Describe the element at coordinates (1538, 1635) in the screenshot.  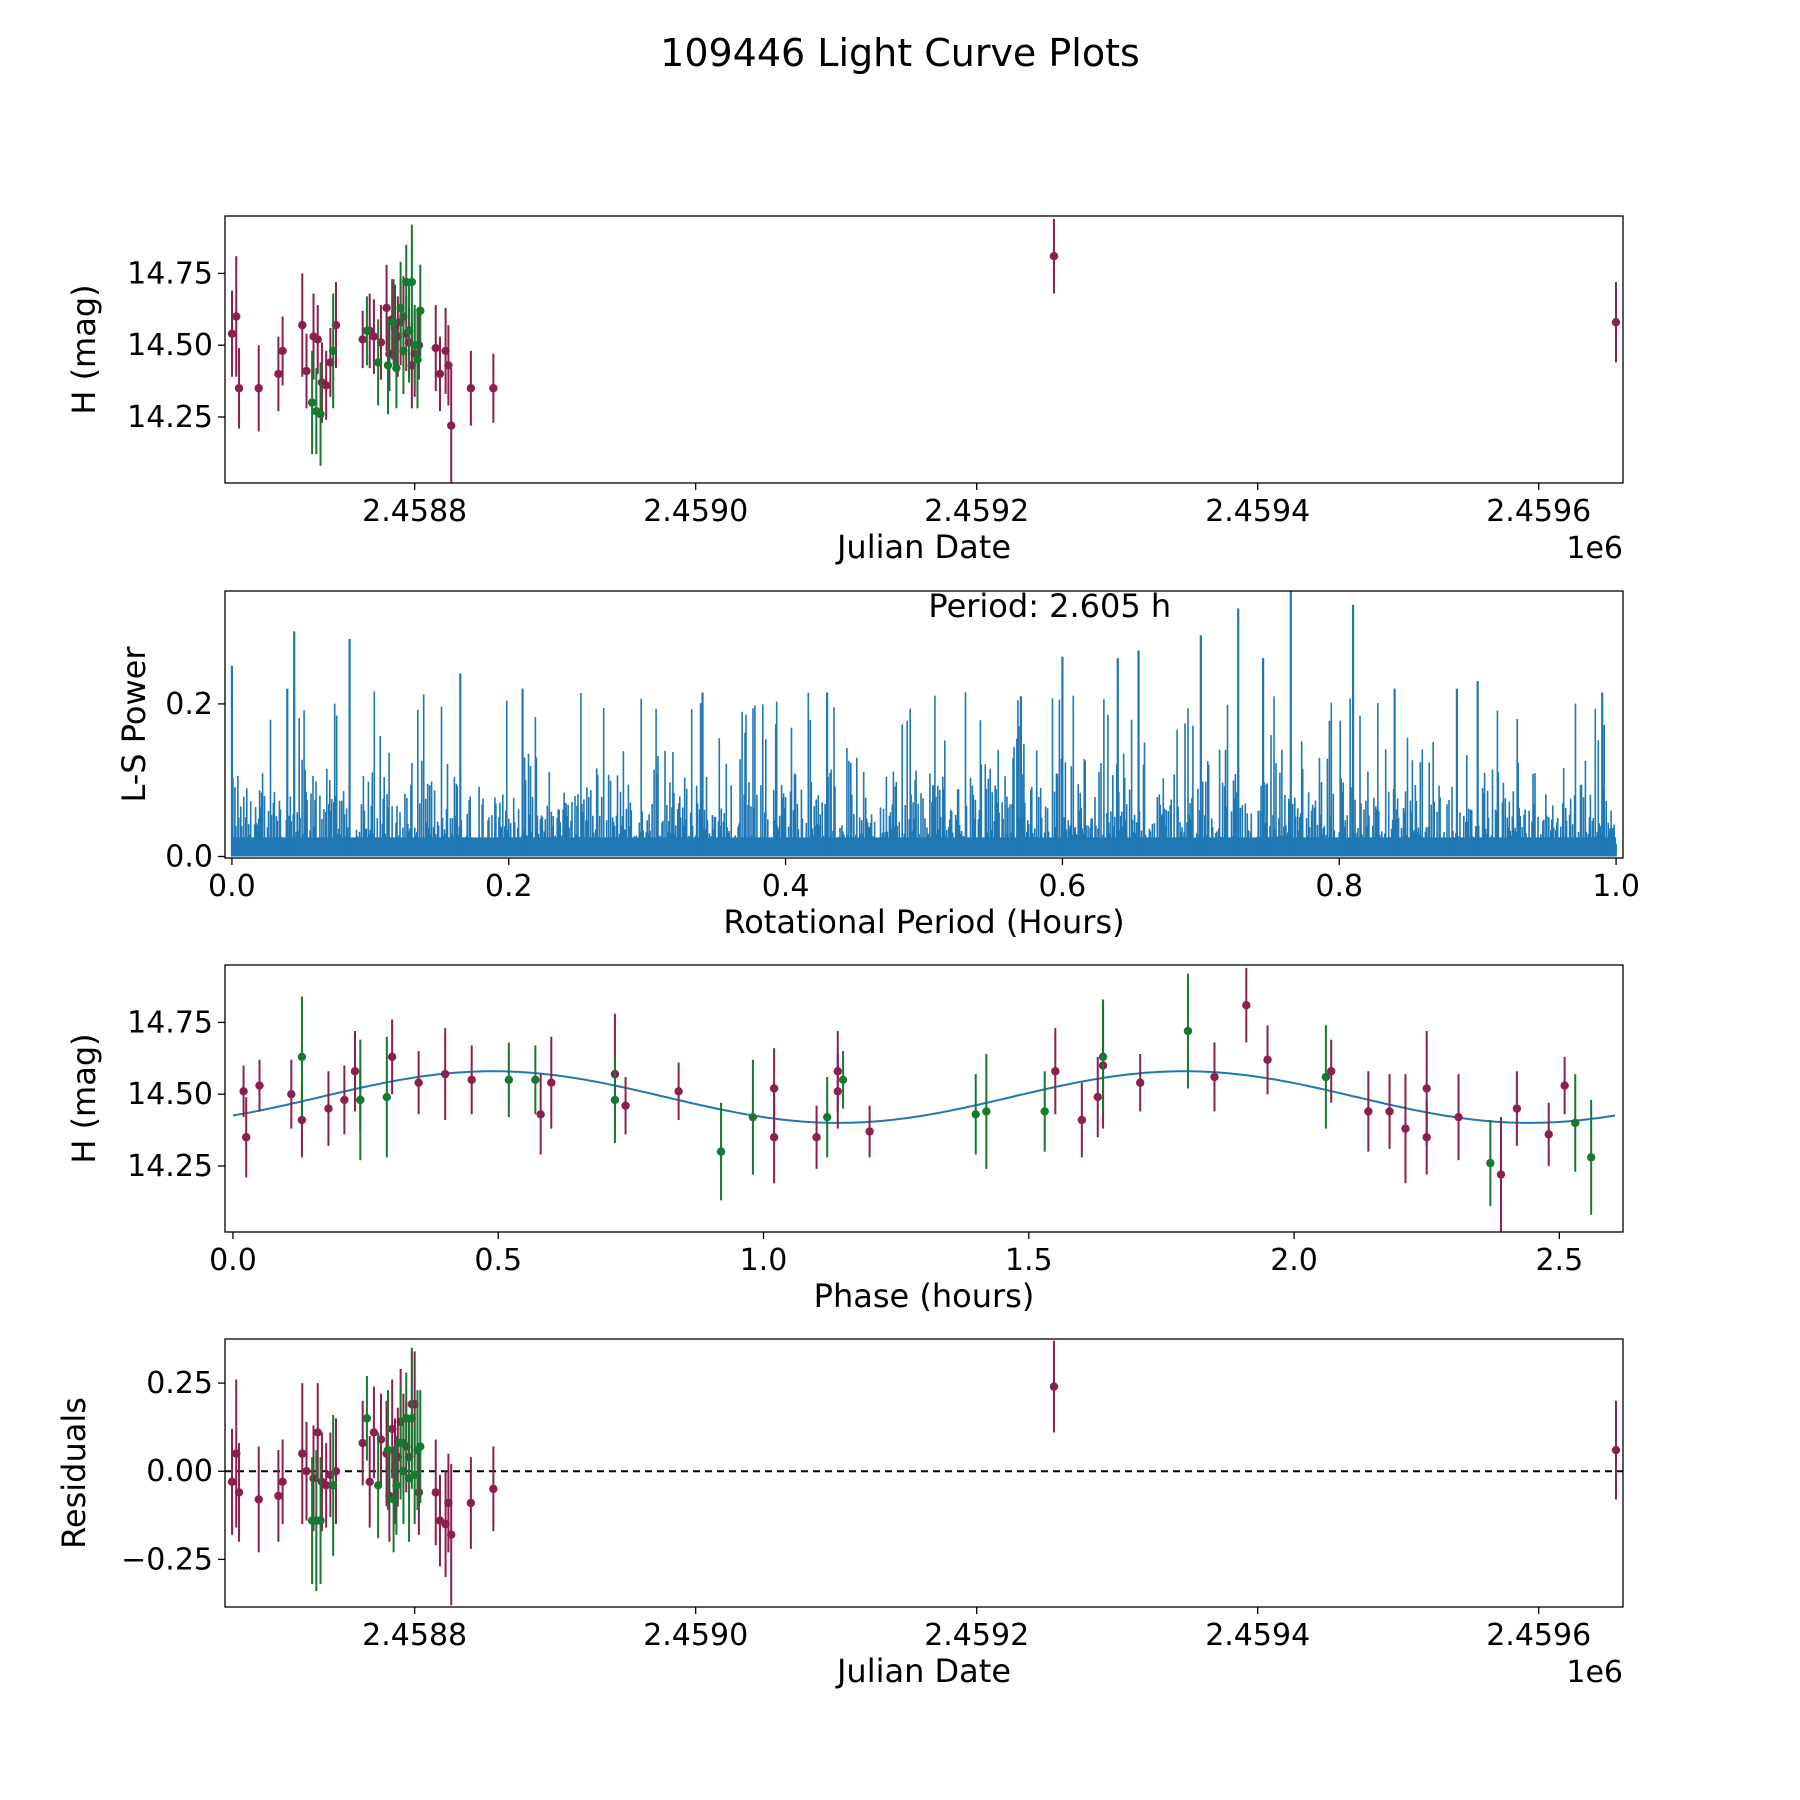
I see `x-tick-label: 2.4596` at that location.